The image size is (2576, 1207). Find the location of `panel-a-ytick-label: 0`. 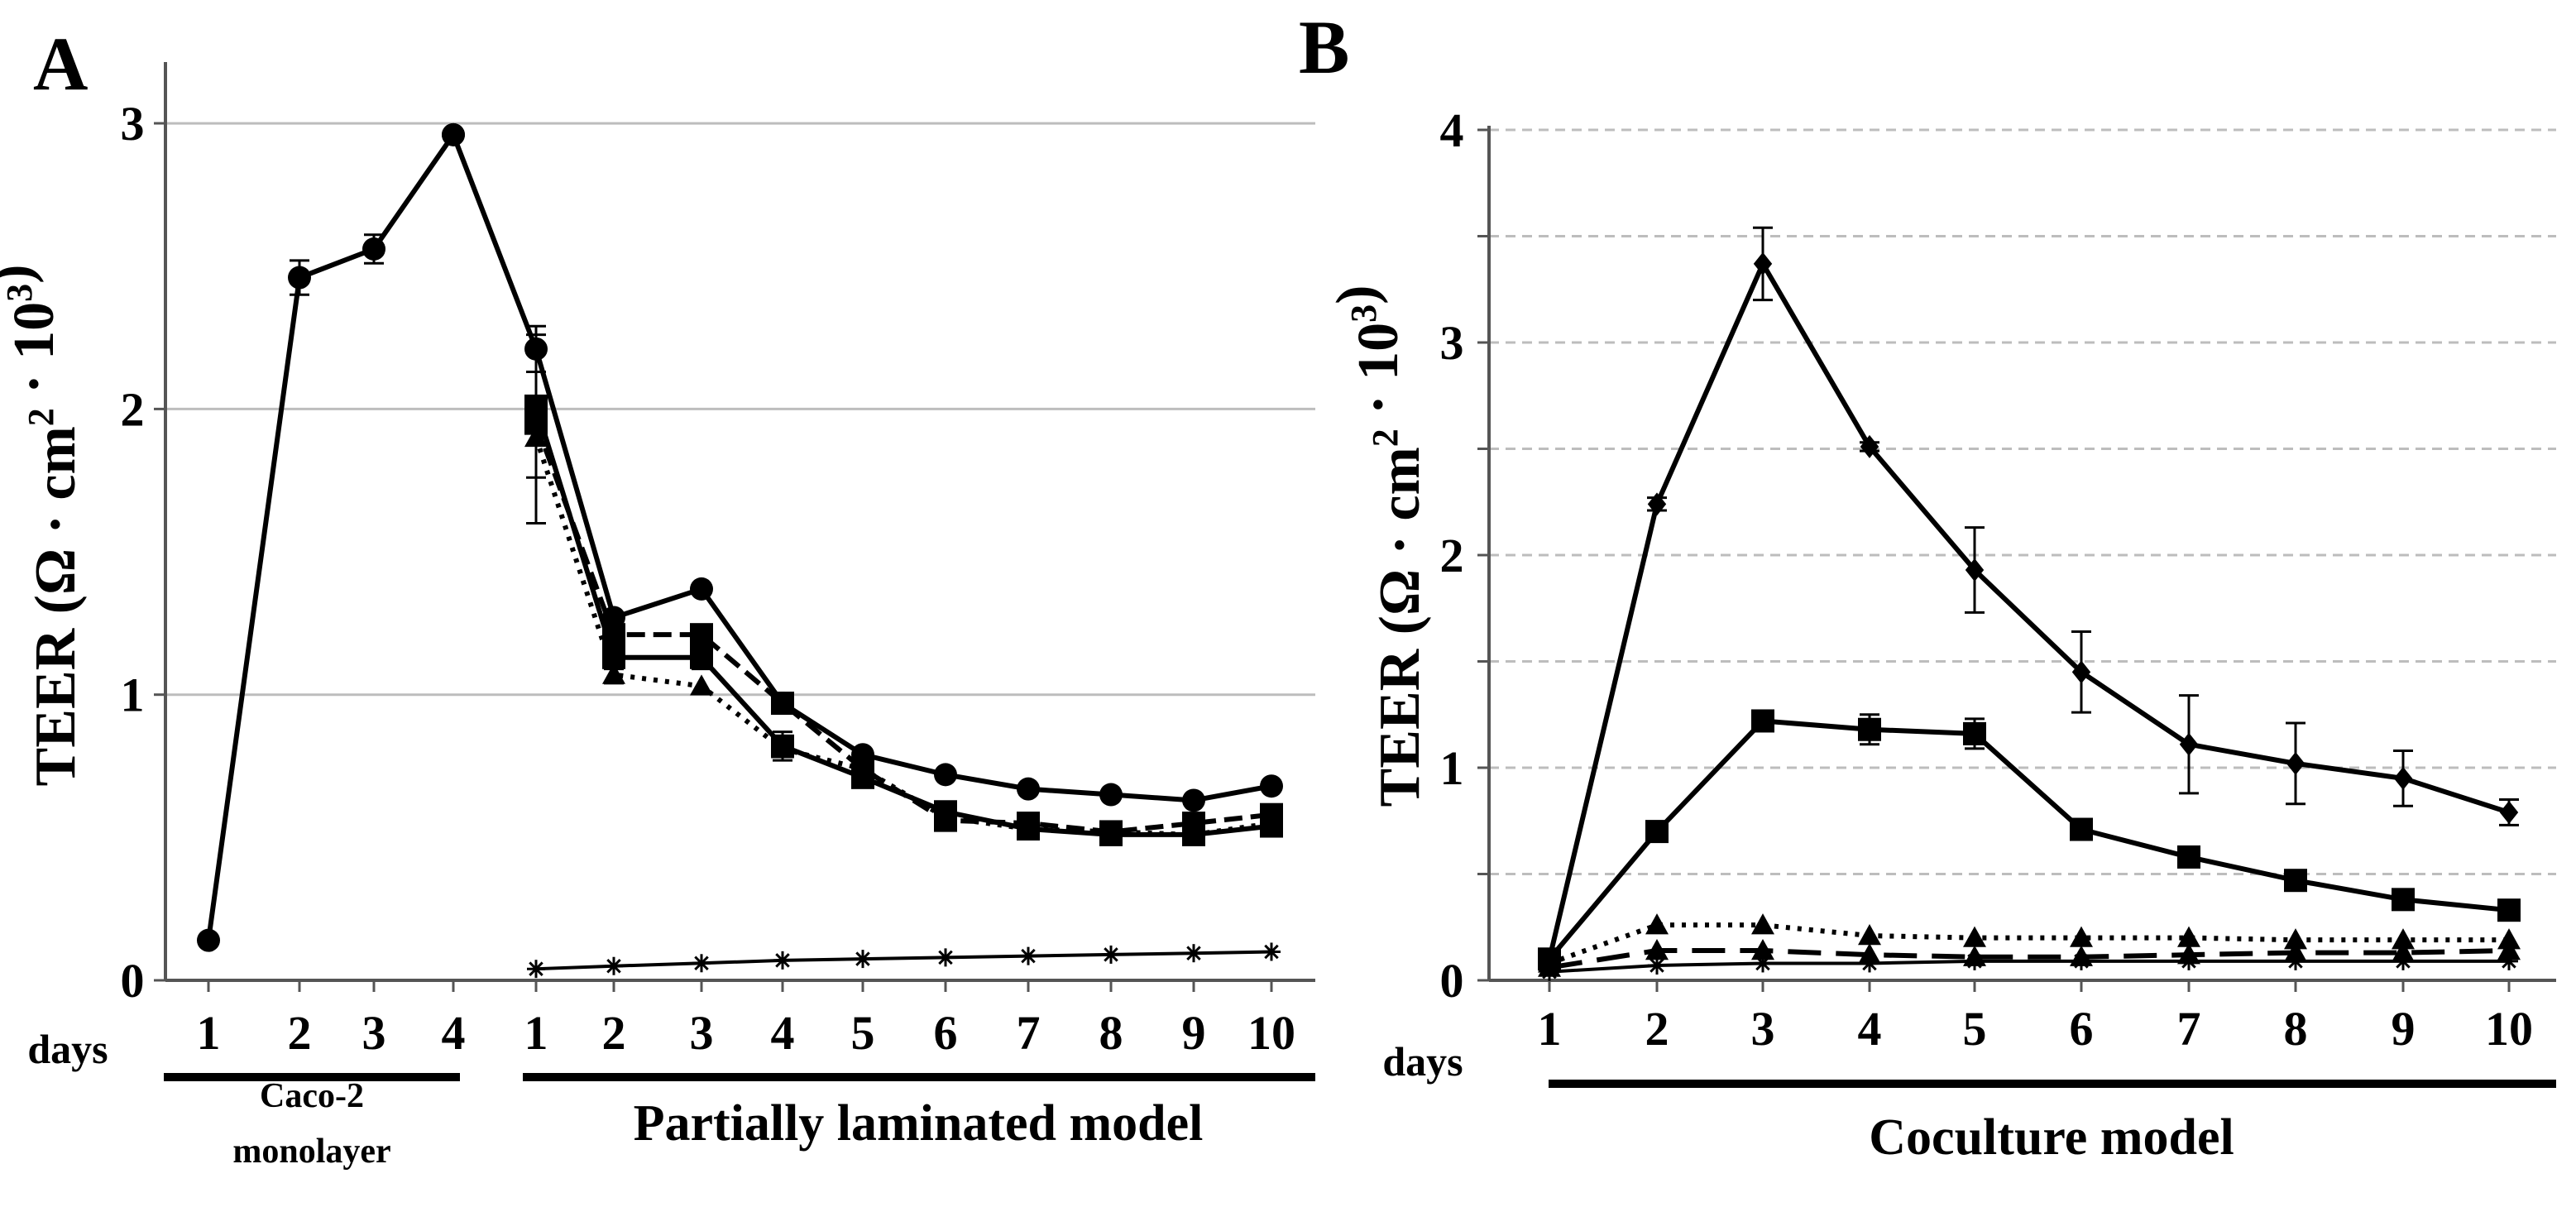

panel-a-ytick-label: 0 is located at coordinates (133, 981).